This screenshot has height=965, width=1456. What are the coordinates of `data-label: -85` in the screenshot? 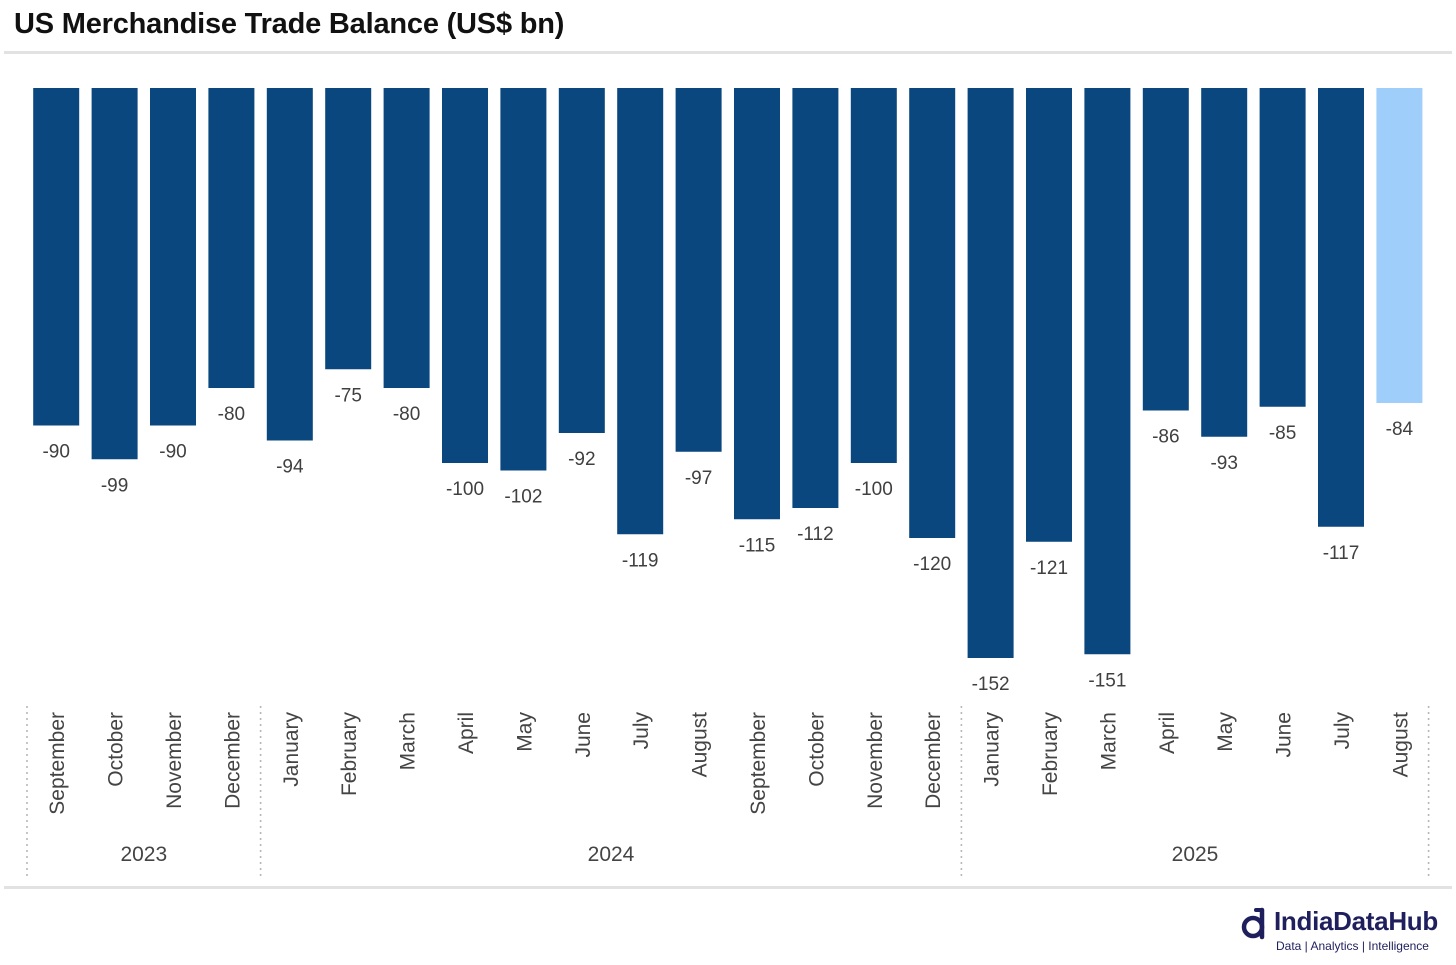 It's located at (1282, 433).